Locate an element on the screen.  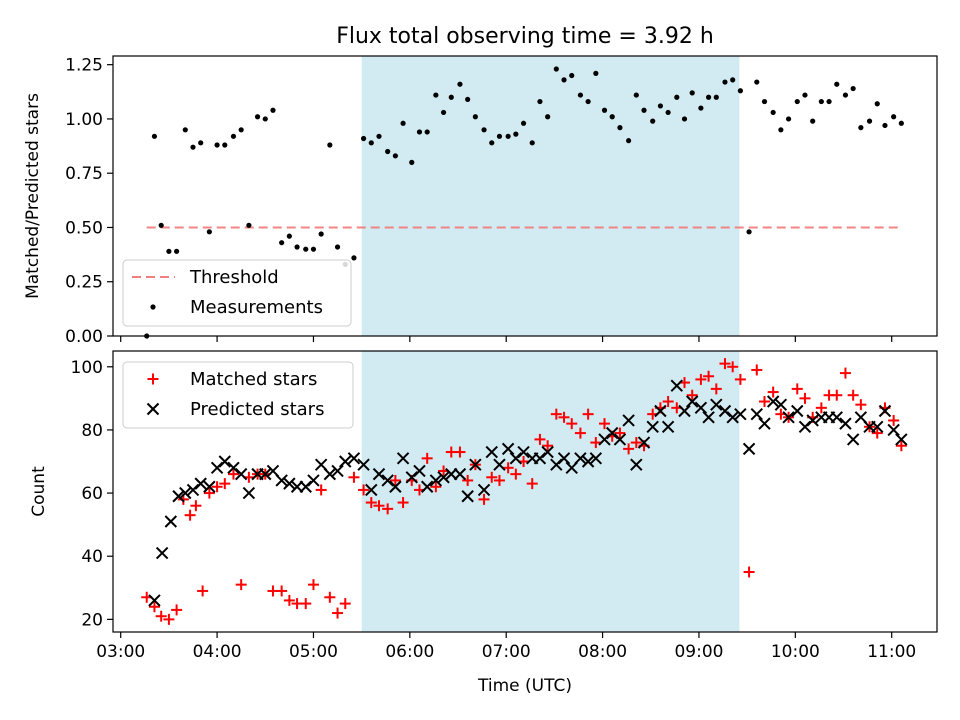
chart-title: Flux total observing time = 3.92 h is located at coordinates (525, 36).